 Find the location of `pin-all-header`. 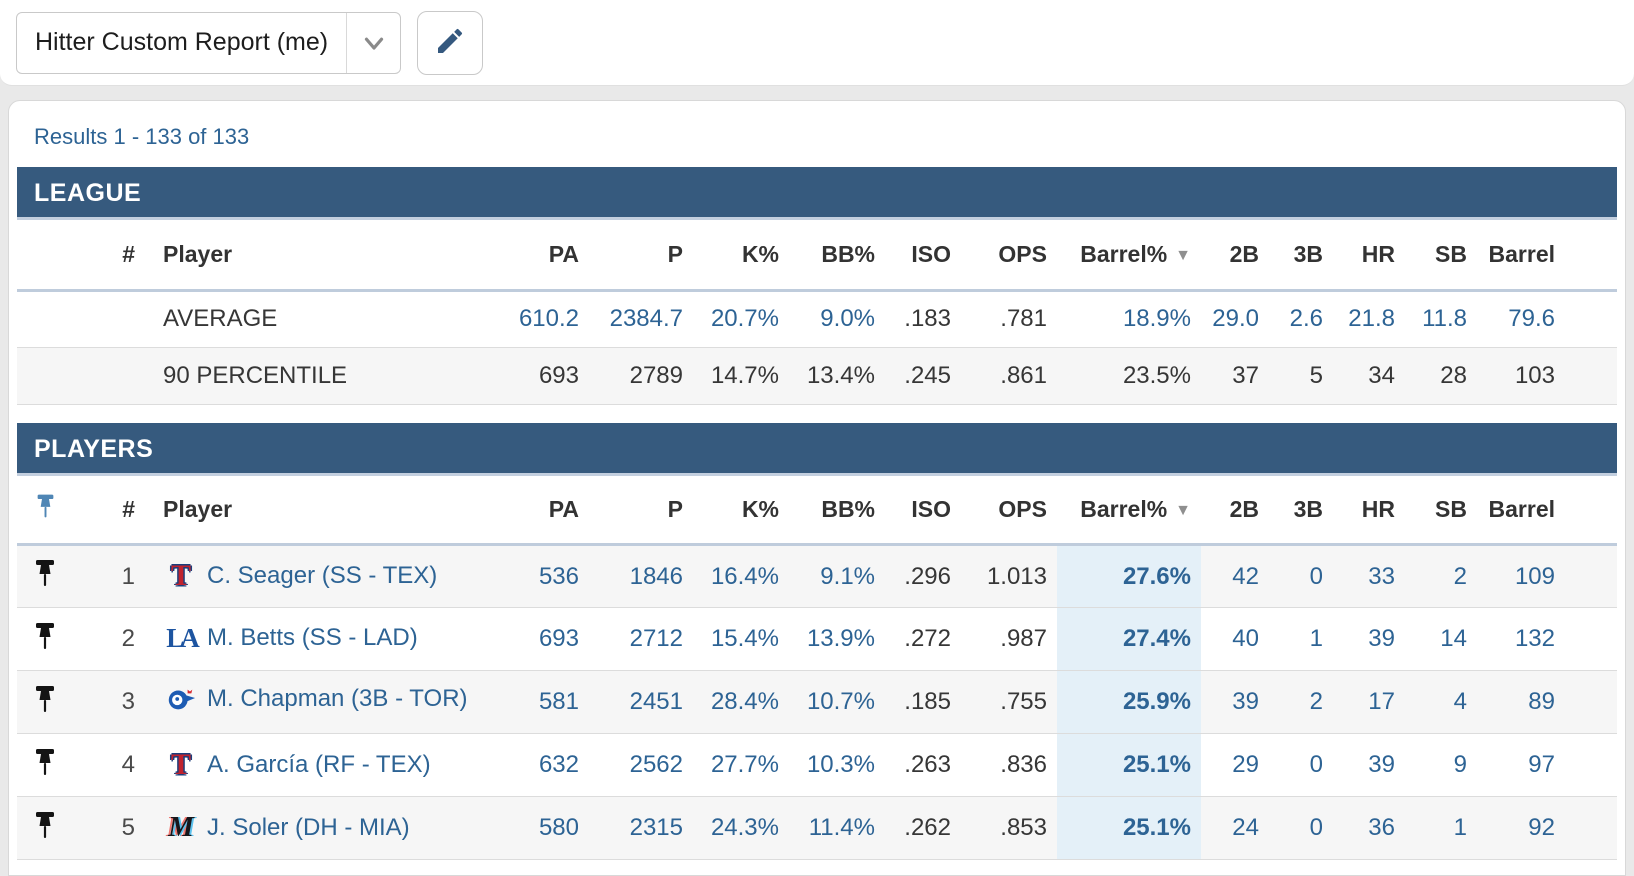

pin-all-header is located at coordinates (45, 510).